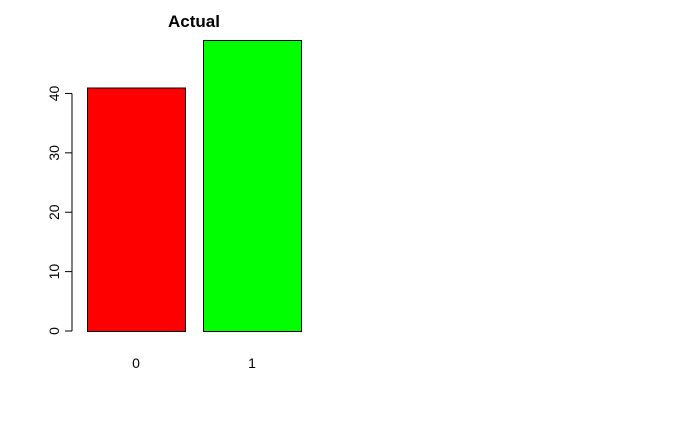  What do you see at coordinates (54, 331) in the screenshot?
I see `y-tick-label: 0` at bounding box center [54, 331].